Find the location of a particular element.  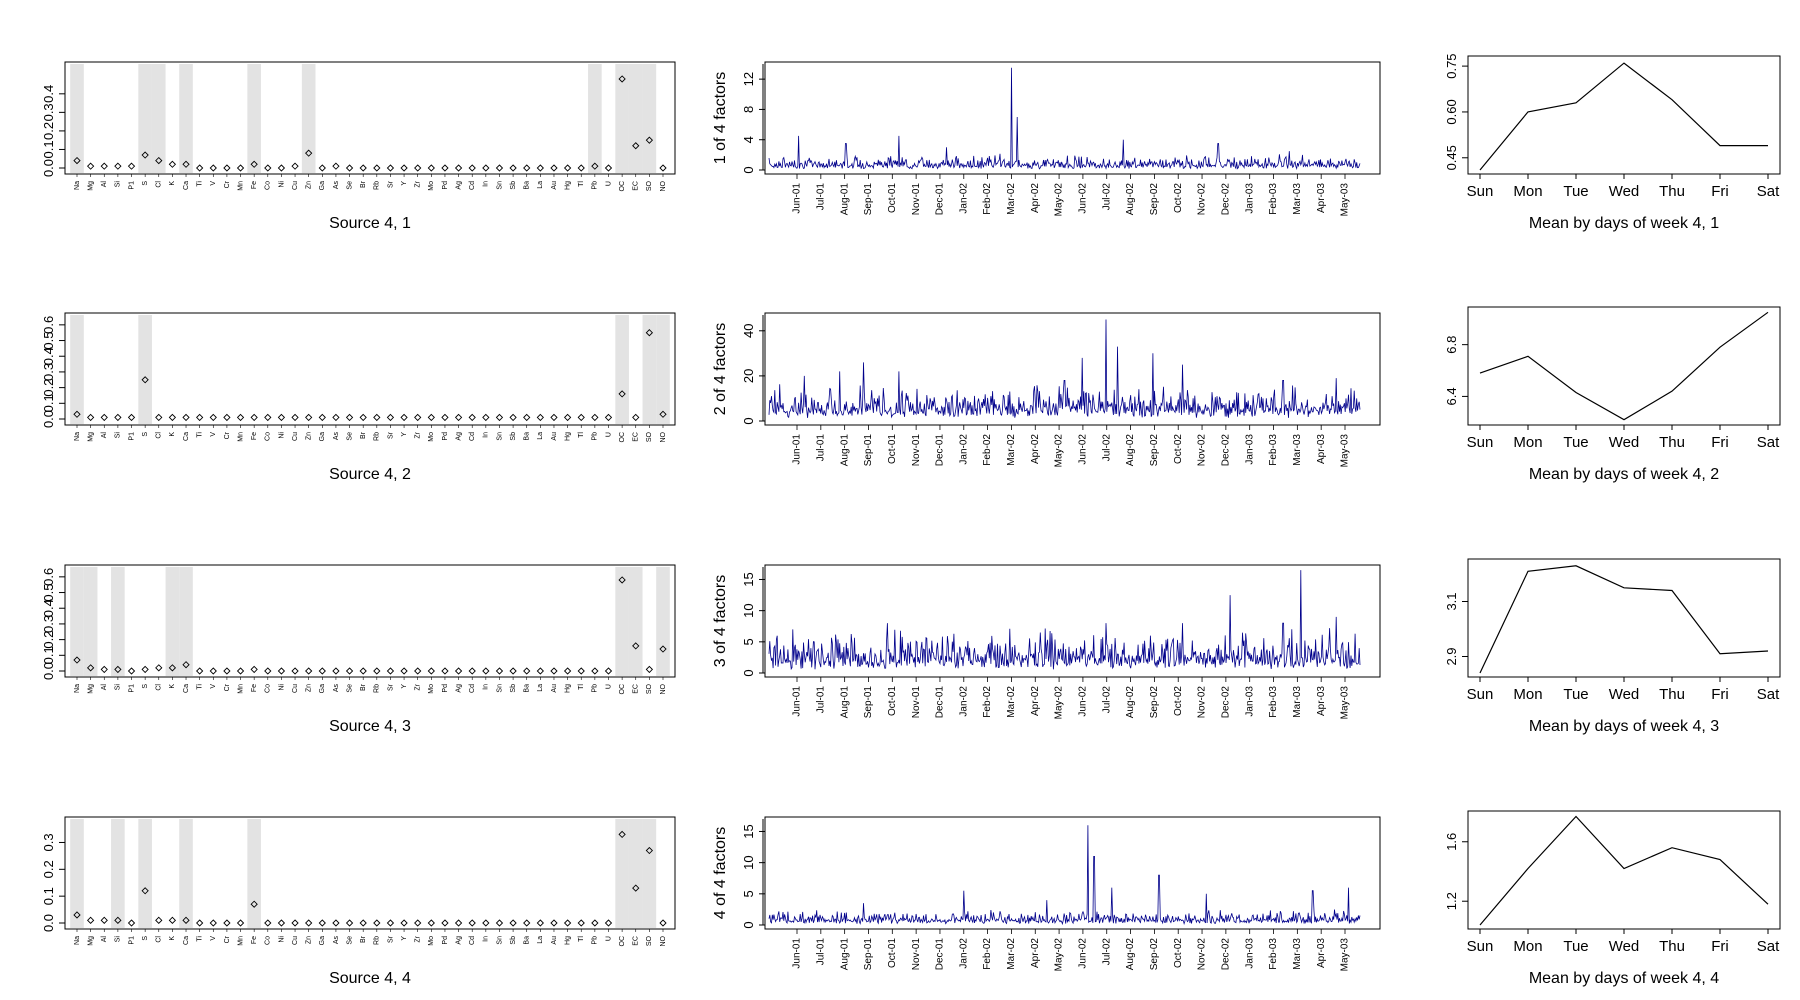

element-label: Co is located at coordinates (268, 185).